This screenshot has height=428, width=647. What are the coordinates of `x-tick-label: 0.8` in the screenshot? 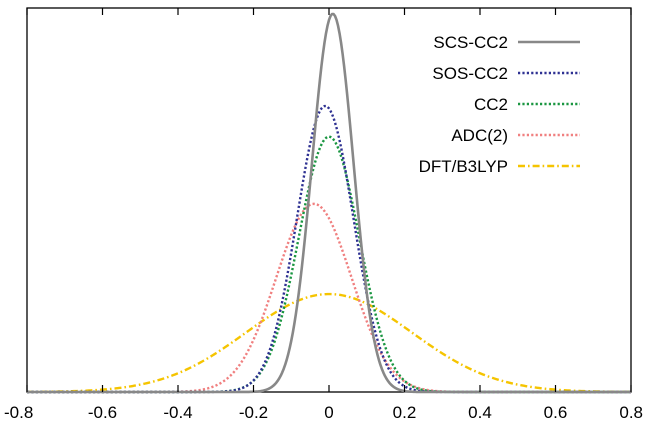 It's located at (631, 412).